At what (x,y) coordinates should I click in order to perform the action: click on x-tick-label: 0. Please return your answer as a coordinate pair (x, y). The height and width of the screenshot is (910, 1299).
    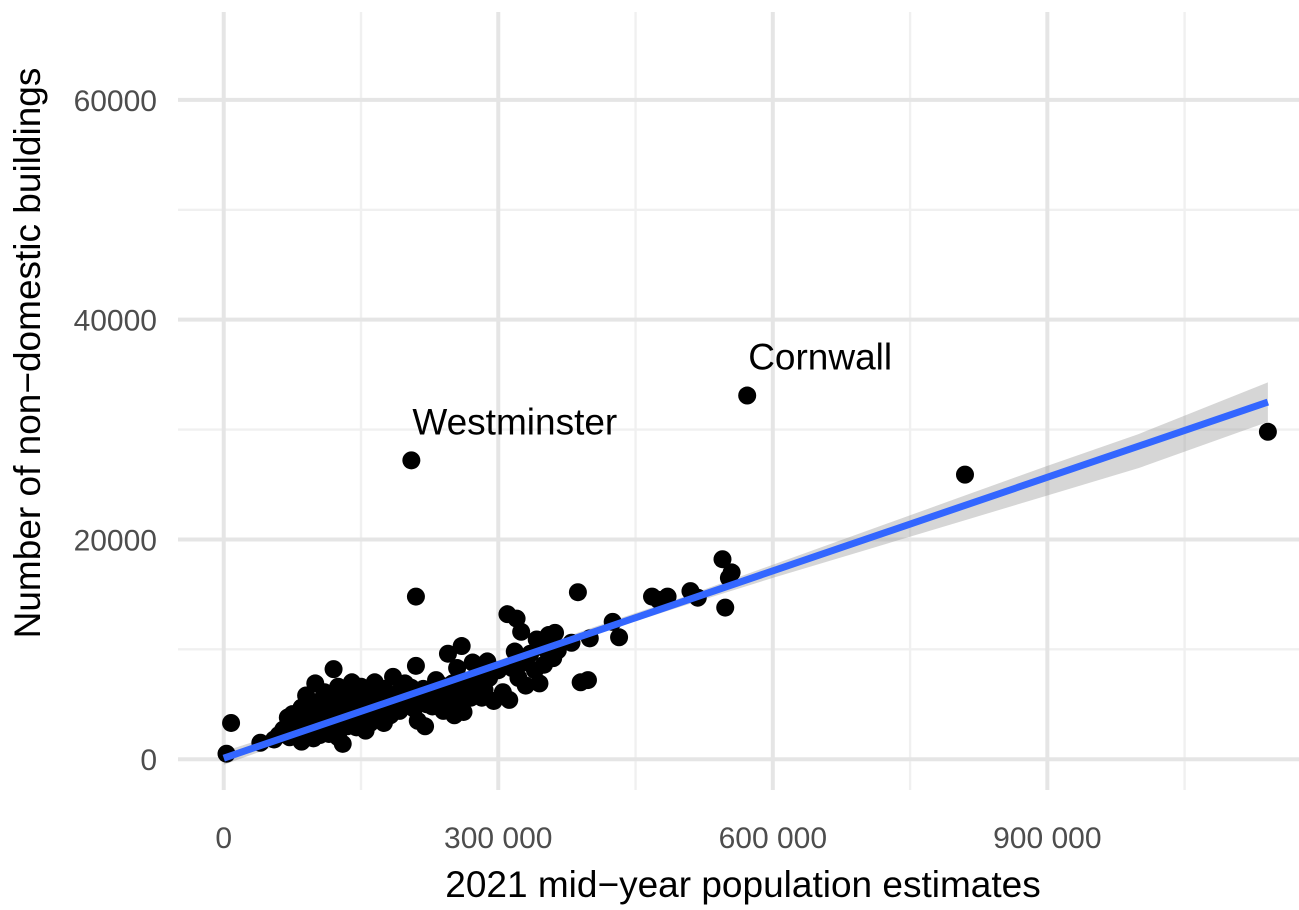
    Looking at the image, I should click on (223, 838).